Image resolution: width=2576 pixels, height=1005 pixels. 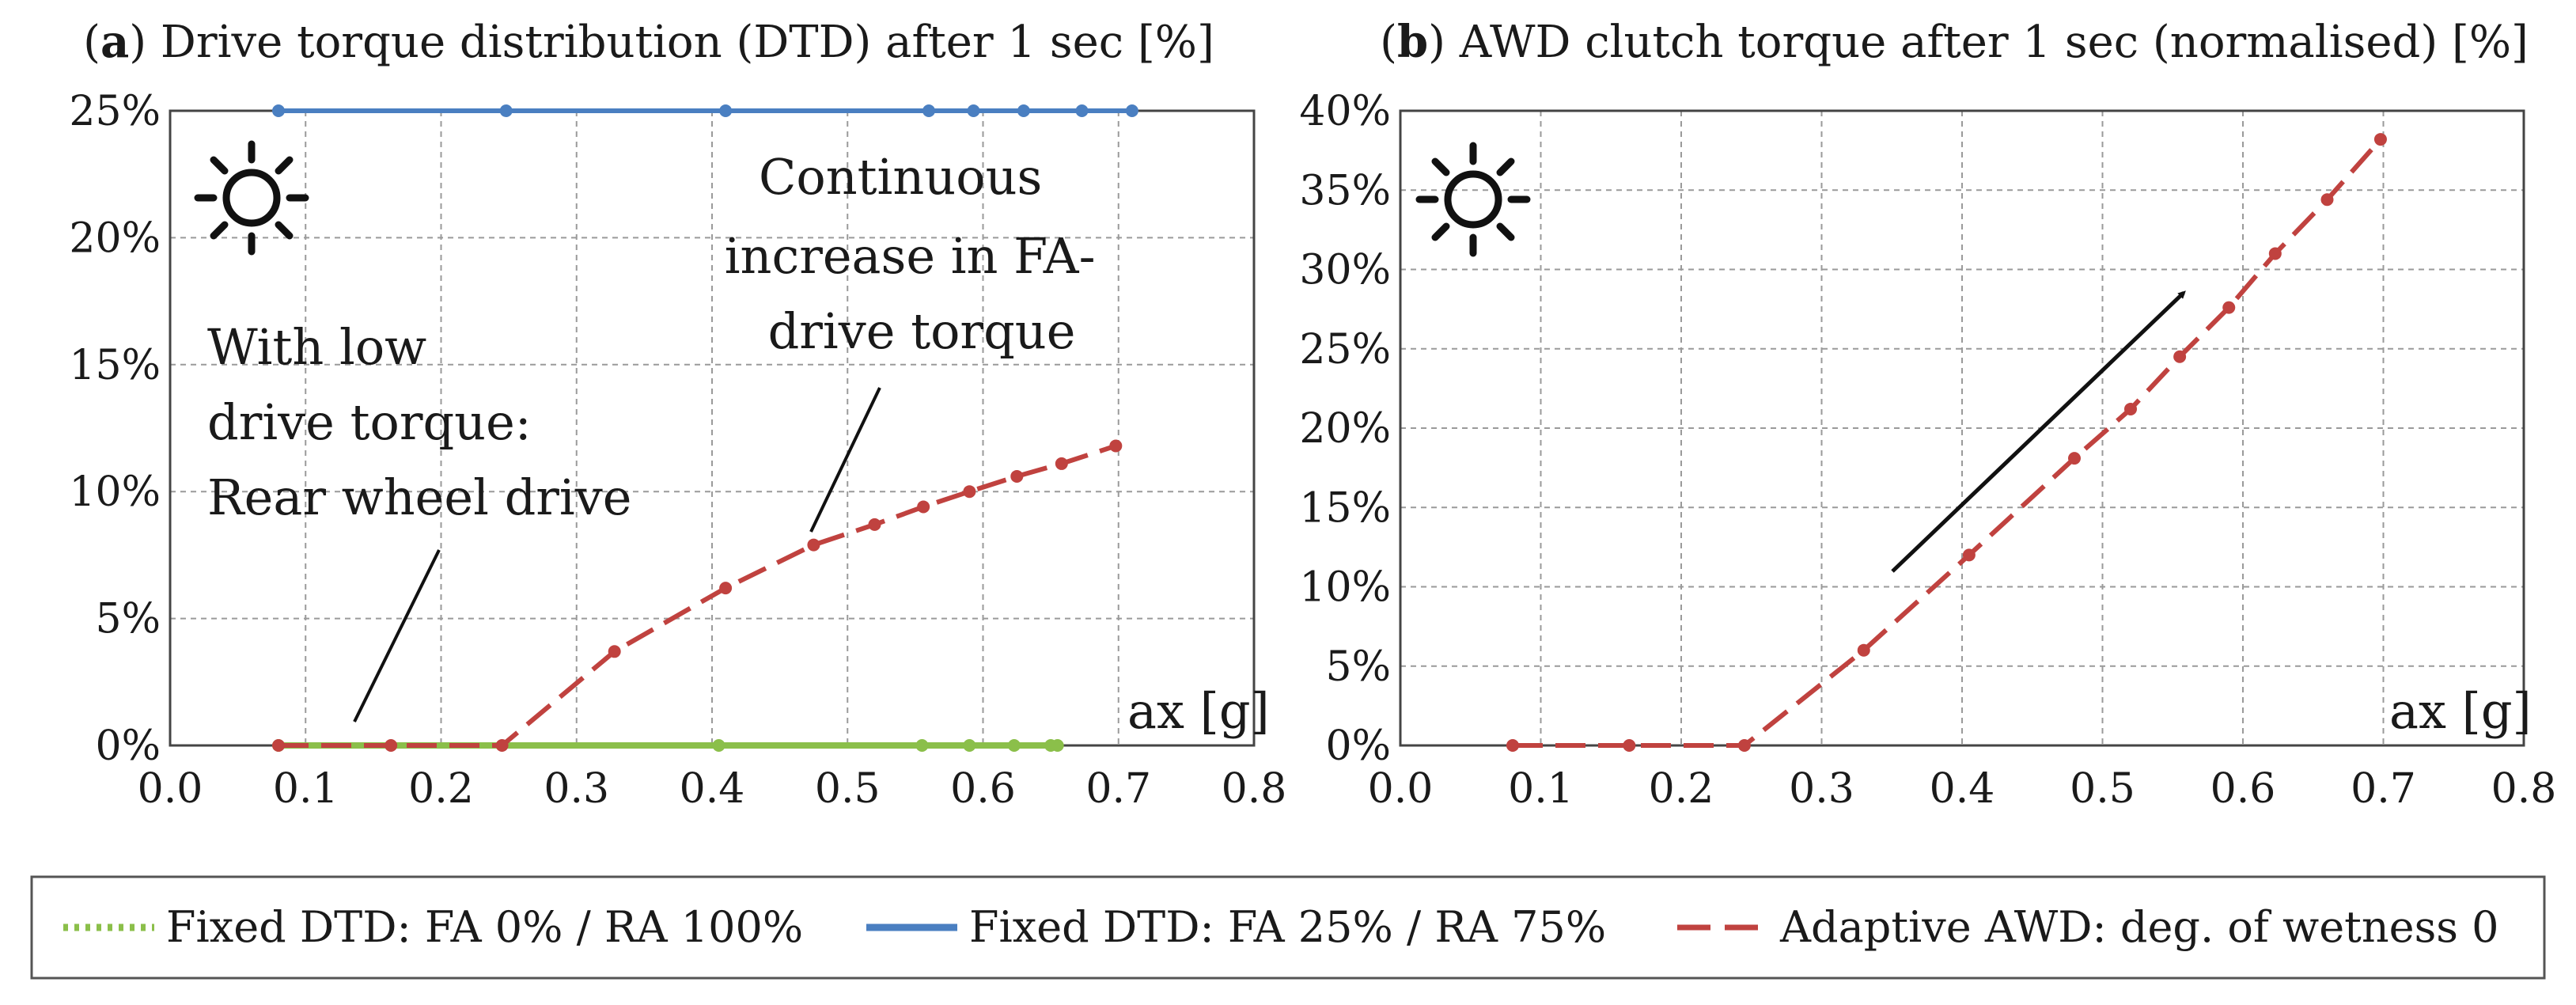 I want to click on panel-a-x-label: ax [g], so click(x=1198, y=711).